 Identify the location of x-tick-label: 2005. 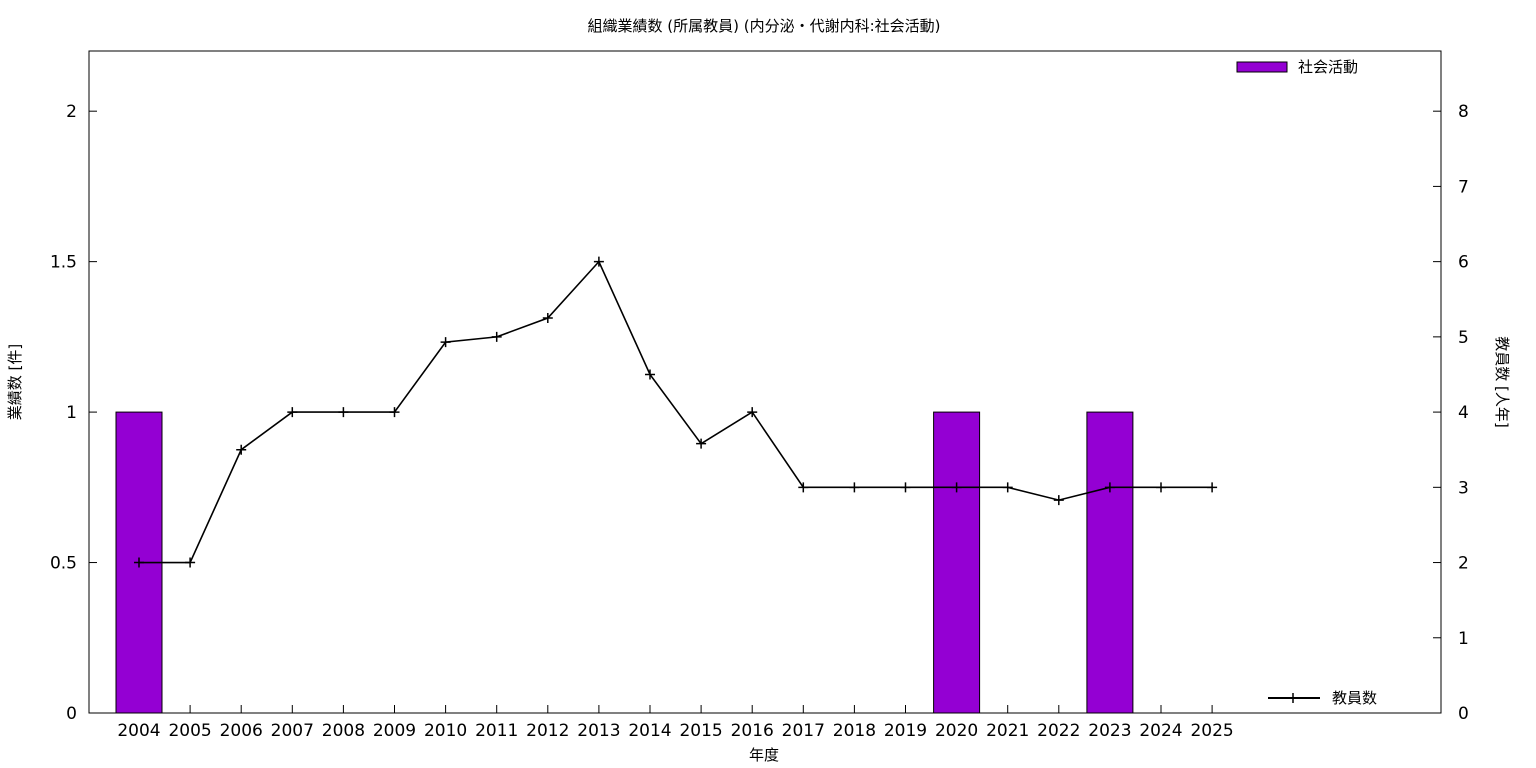
(189, 731).